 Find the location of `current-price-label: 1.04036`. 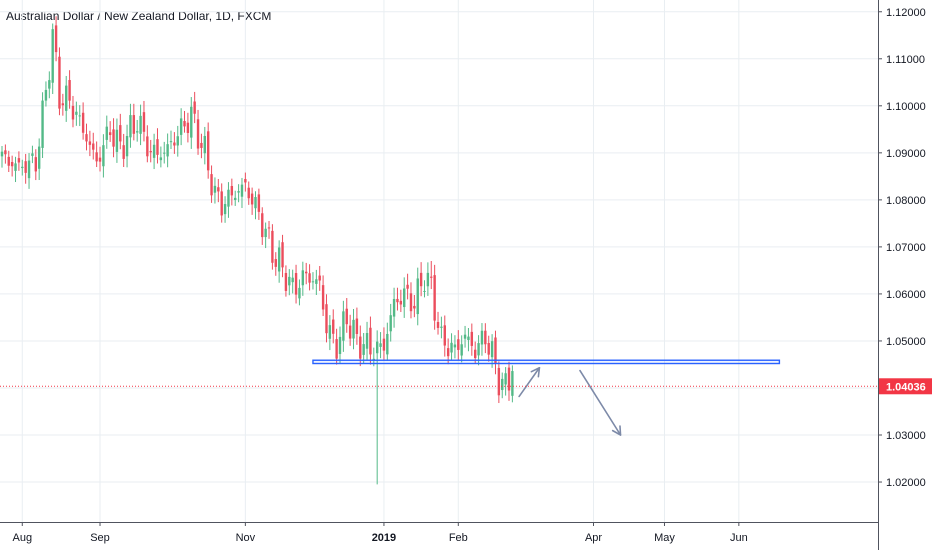

current-price-label: 1.04036 is located at coordinates (906, 387).